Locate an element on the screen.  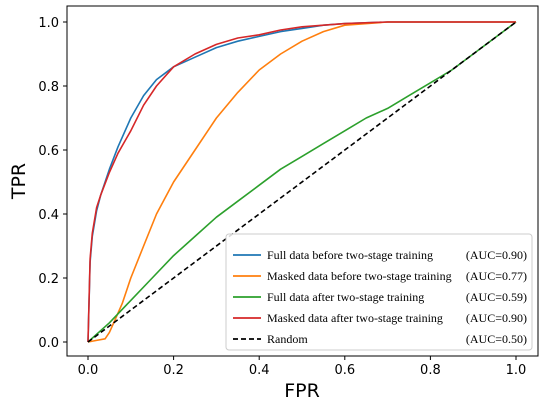
legend-label-3: Masked data after two-stage training is located at coordinates (355, 318).